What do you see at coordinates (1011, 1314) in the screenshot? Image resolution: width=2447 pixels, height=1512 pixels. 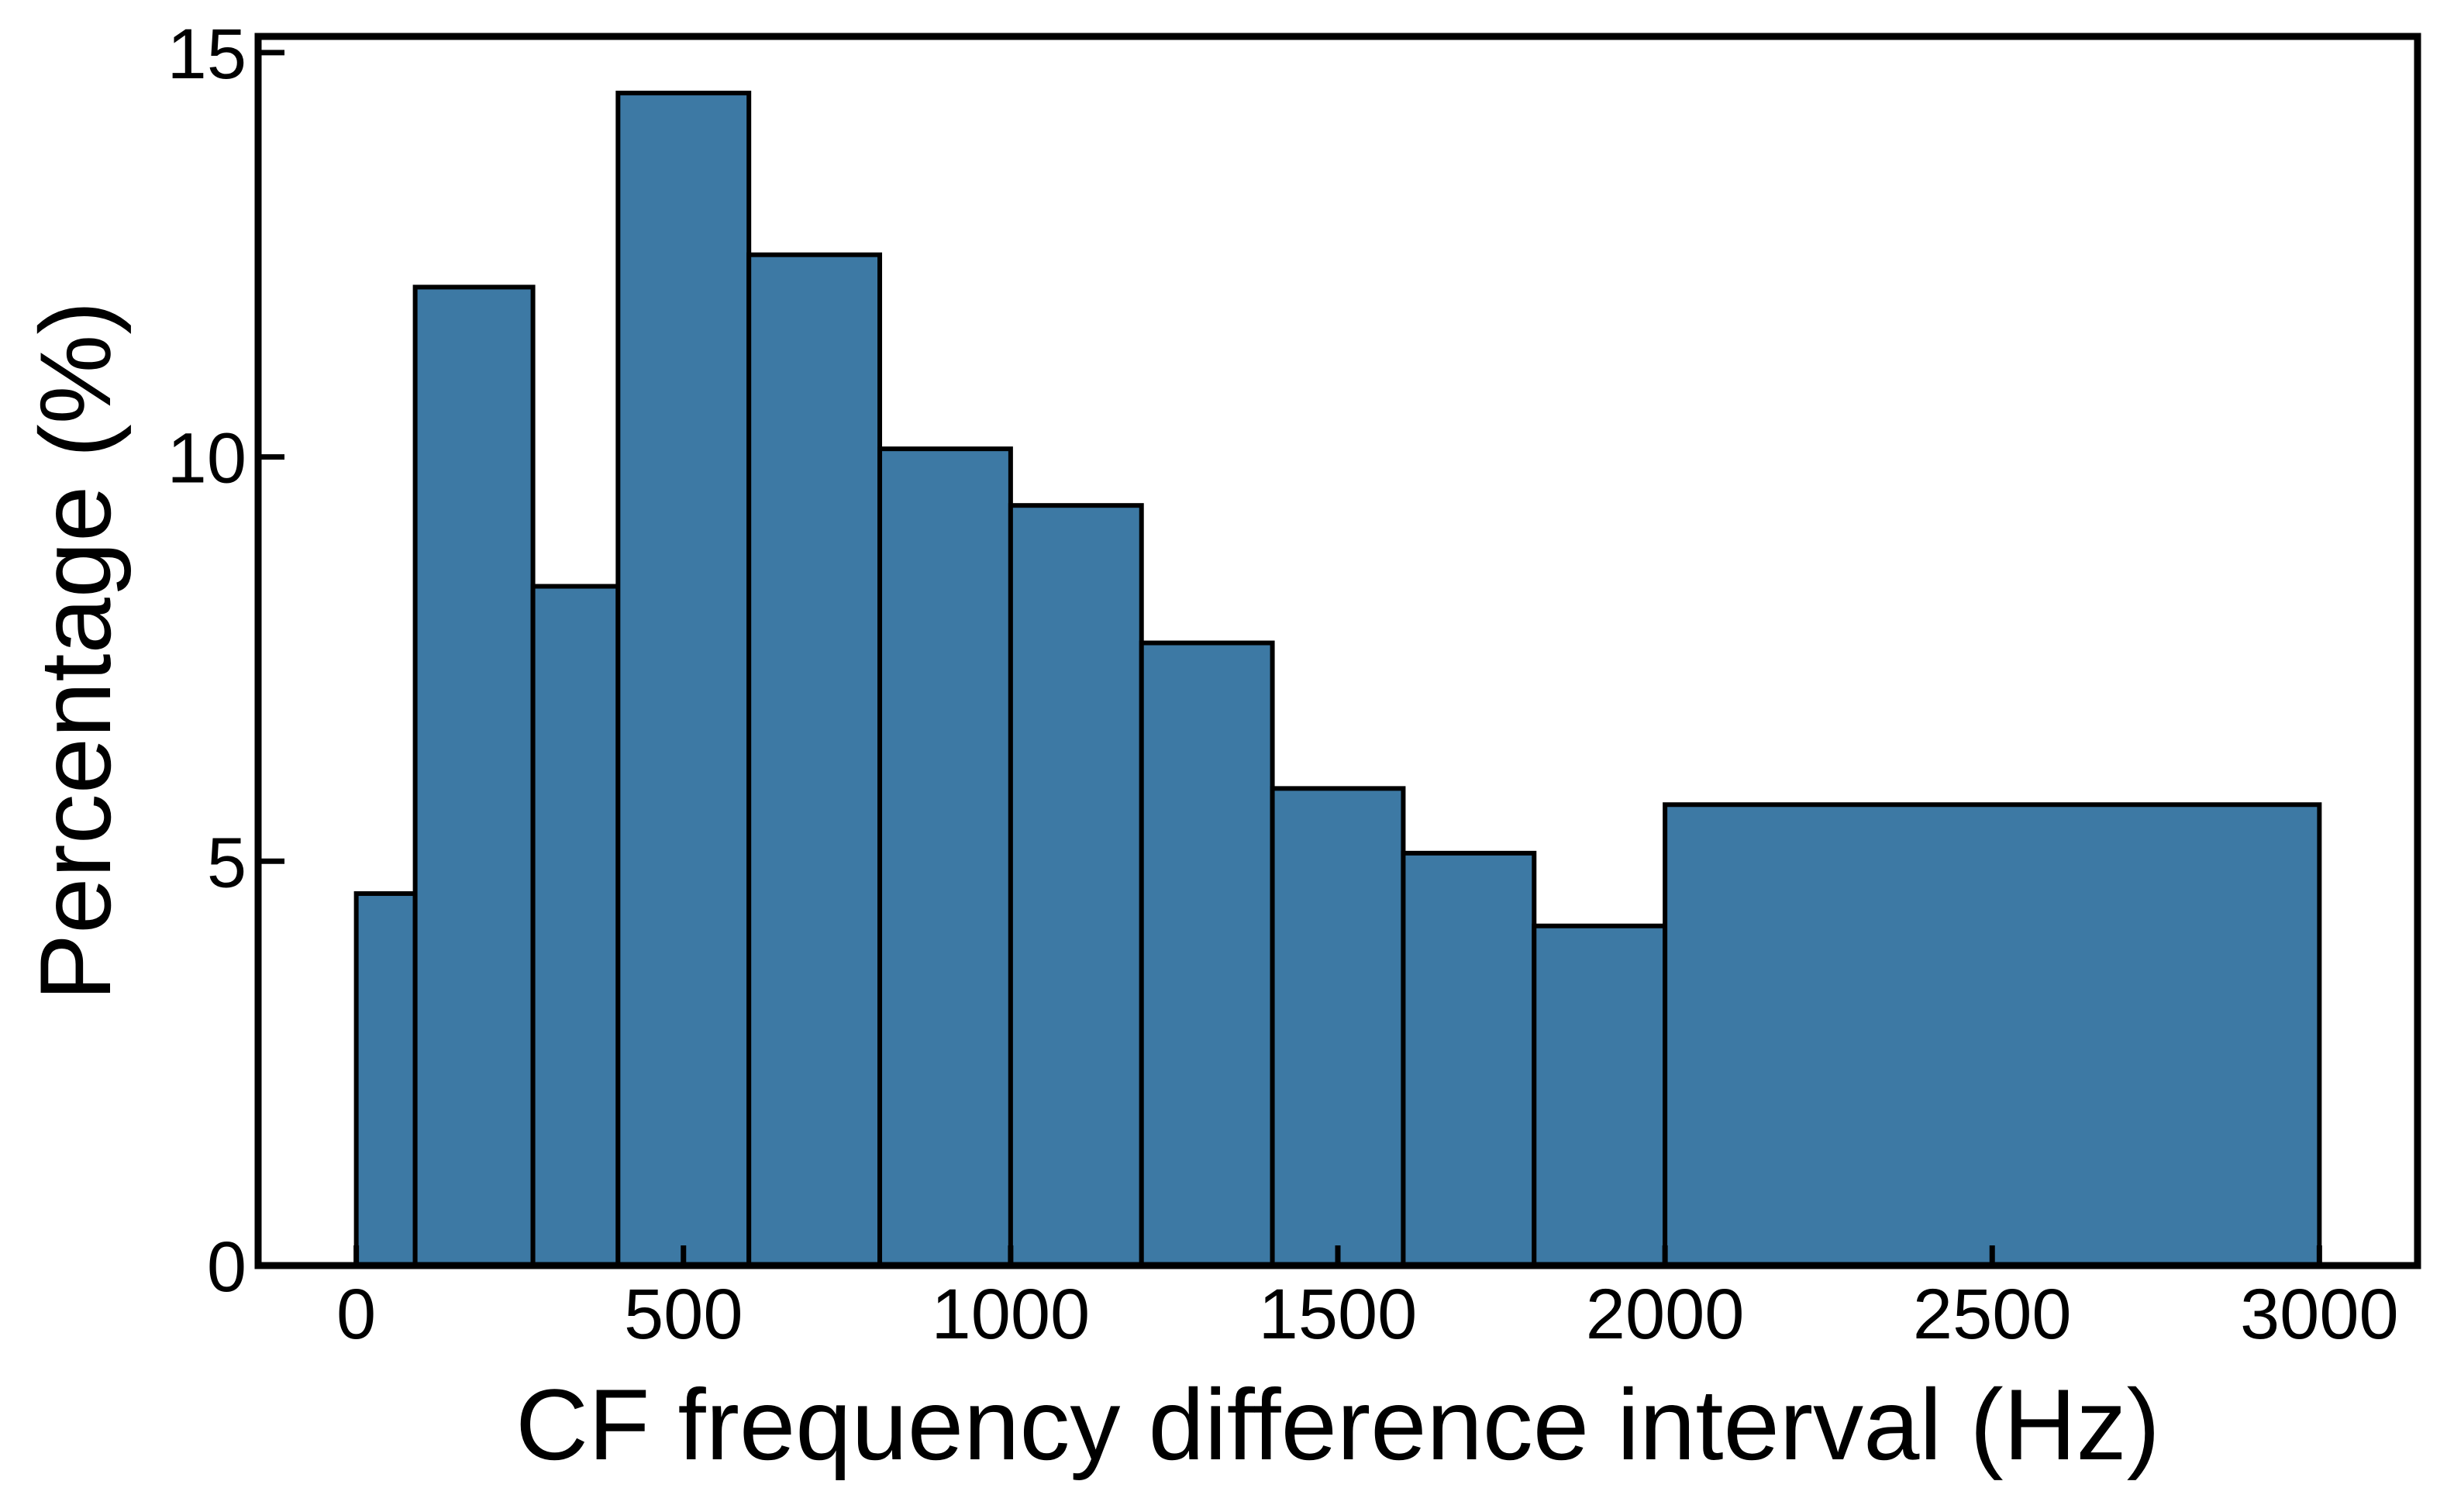 I see `x-tick-label-2: 1000` at bounding box center [1011, 1314].